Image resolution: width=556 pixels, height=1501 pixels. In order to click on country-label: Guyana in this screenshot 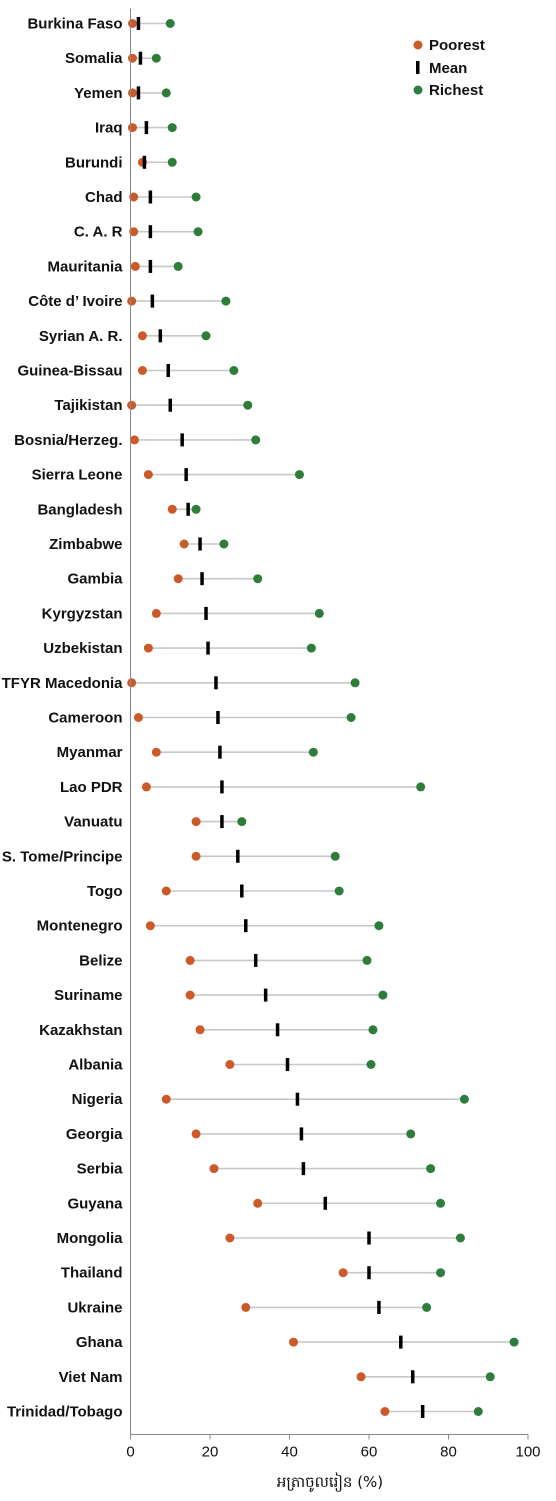, I will do `click(95, 1203)`.